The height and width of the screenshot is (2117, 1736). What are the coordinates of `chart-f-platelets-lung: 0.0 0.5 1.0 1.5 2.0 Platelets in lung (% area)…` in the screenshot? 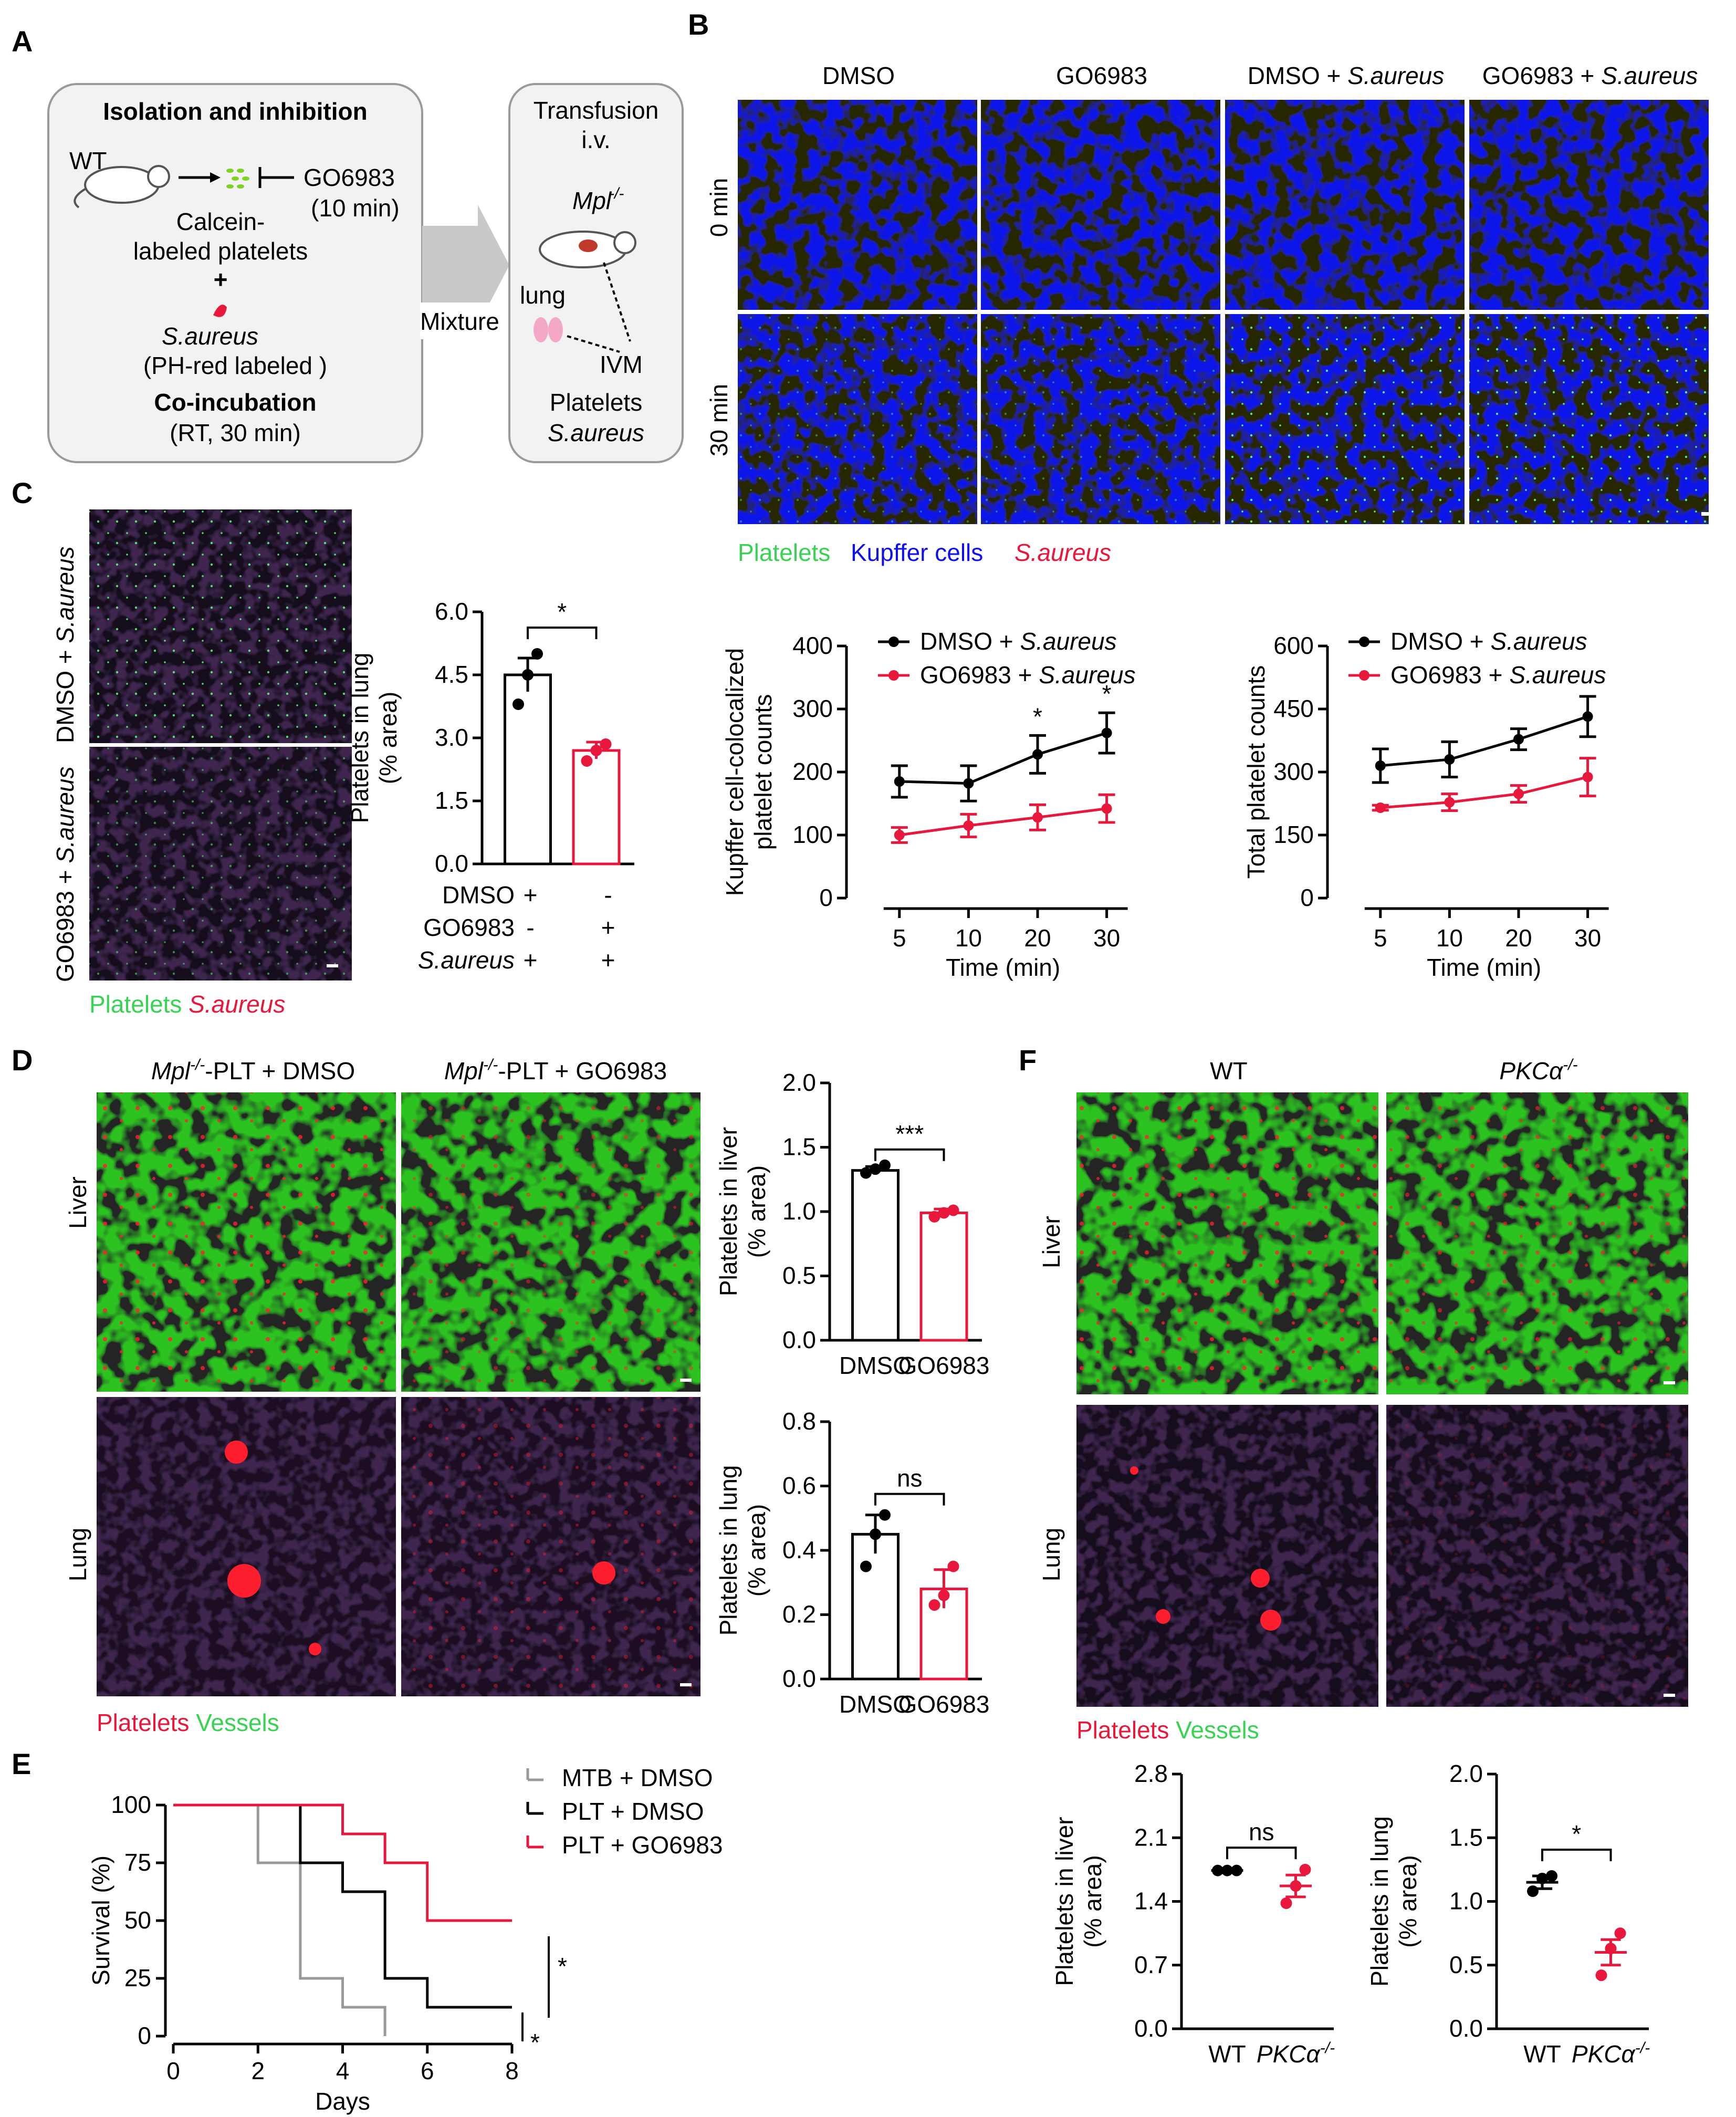 It's located at (1508, 1914).